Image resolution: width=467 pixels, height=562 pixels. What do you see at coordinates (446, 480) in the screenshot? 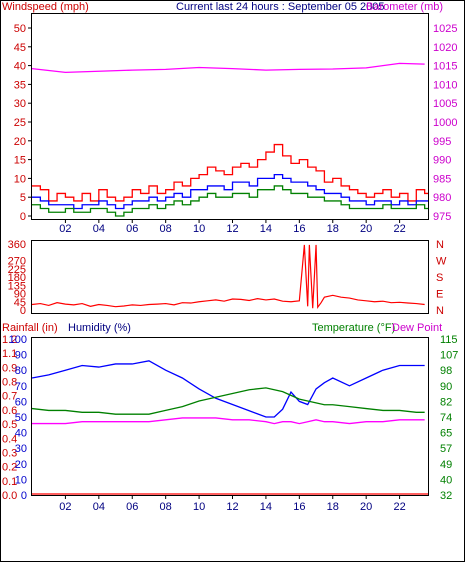
I see `temperature-tick-label: 40` at bounding box center [446, 480].